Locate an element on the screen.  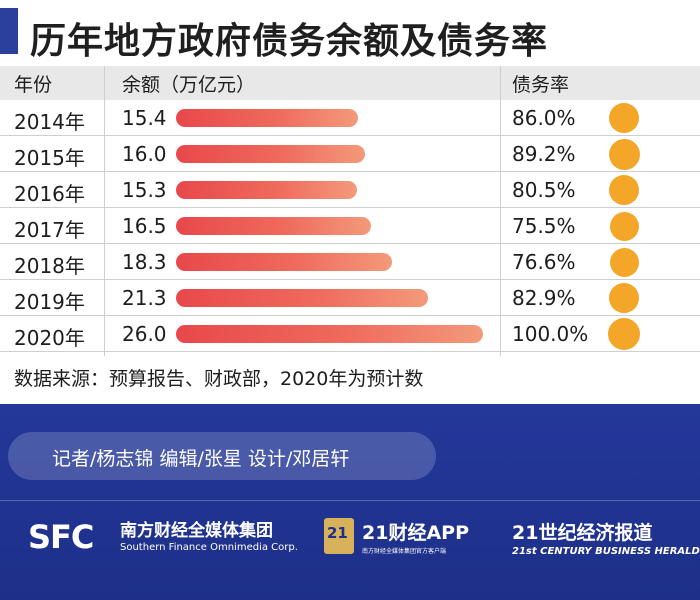
app-logo-name: 21财经APP is located at coordinates (415, 533).